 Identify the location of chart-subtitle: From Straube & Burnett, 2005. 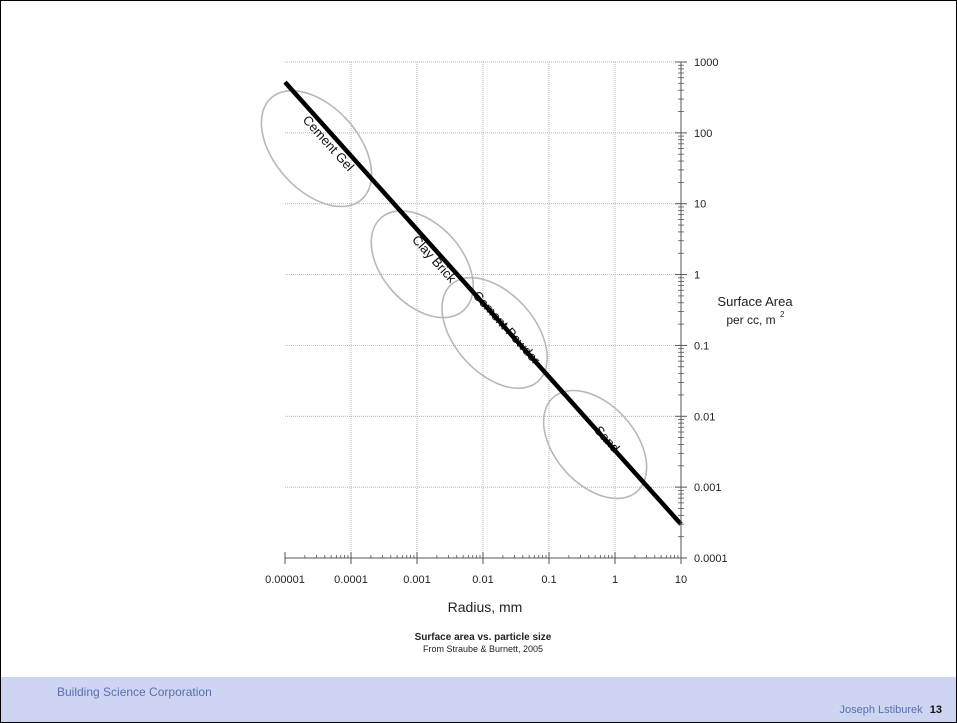
(483, 649).